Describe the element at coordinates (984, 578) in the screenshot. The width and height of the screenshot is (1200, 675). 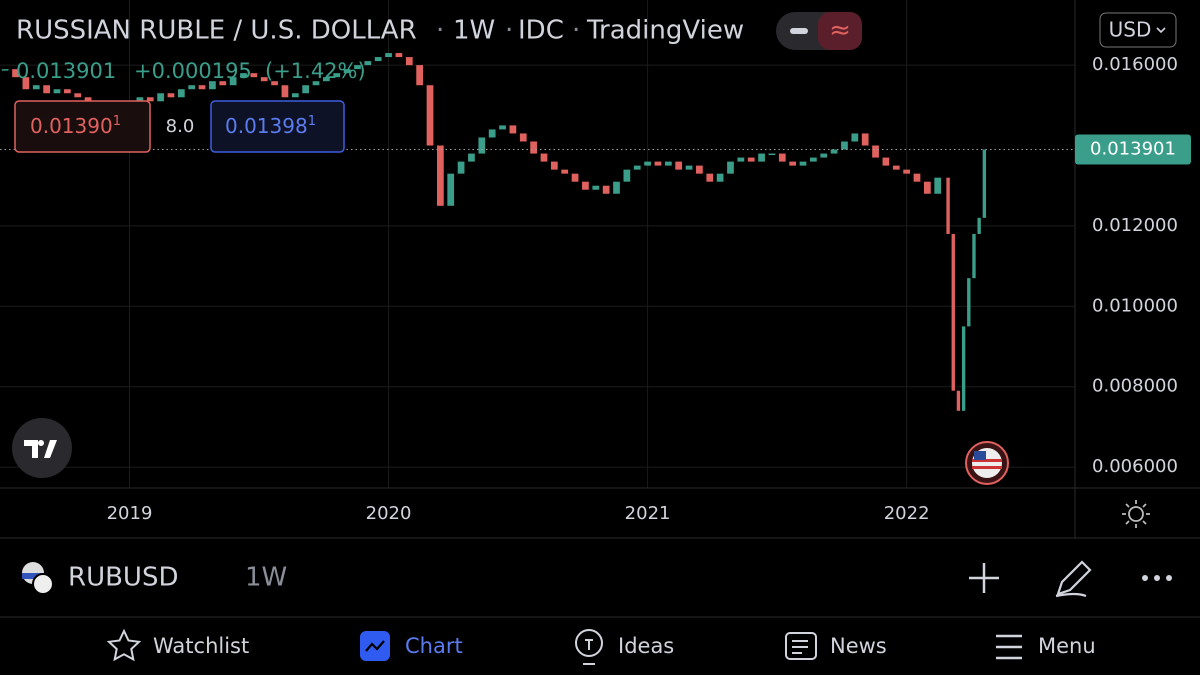
I see `add-icon` at that location.